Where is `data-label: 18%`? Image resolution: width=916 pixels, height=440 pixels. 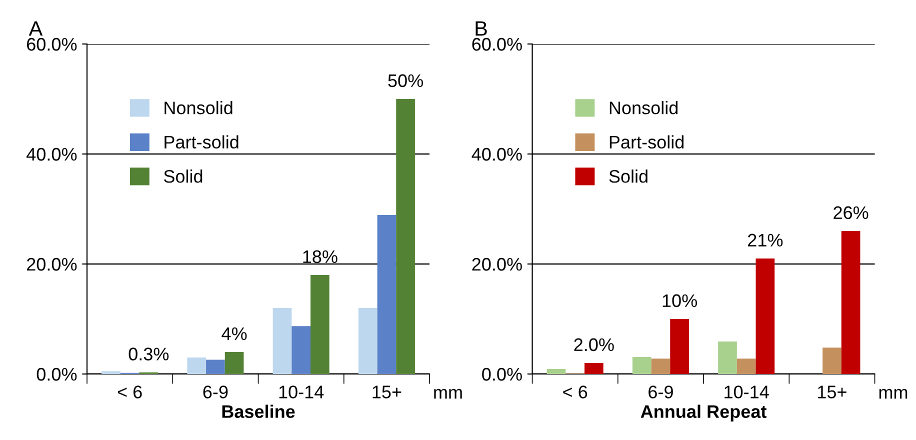
data-label: 18% is located at coordinates (320, 257).